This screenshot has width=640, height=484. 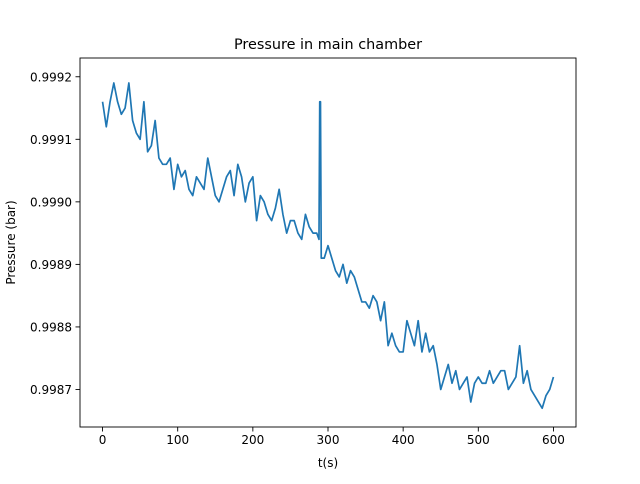 What do you see at coordinates (51, 140) in the screenshot?
I see `y-tick-label: 0.9991` at bounding box center [51, 140].